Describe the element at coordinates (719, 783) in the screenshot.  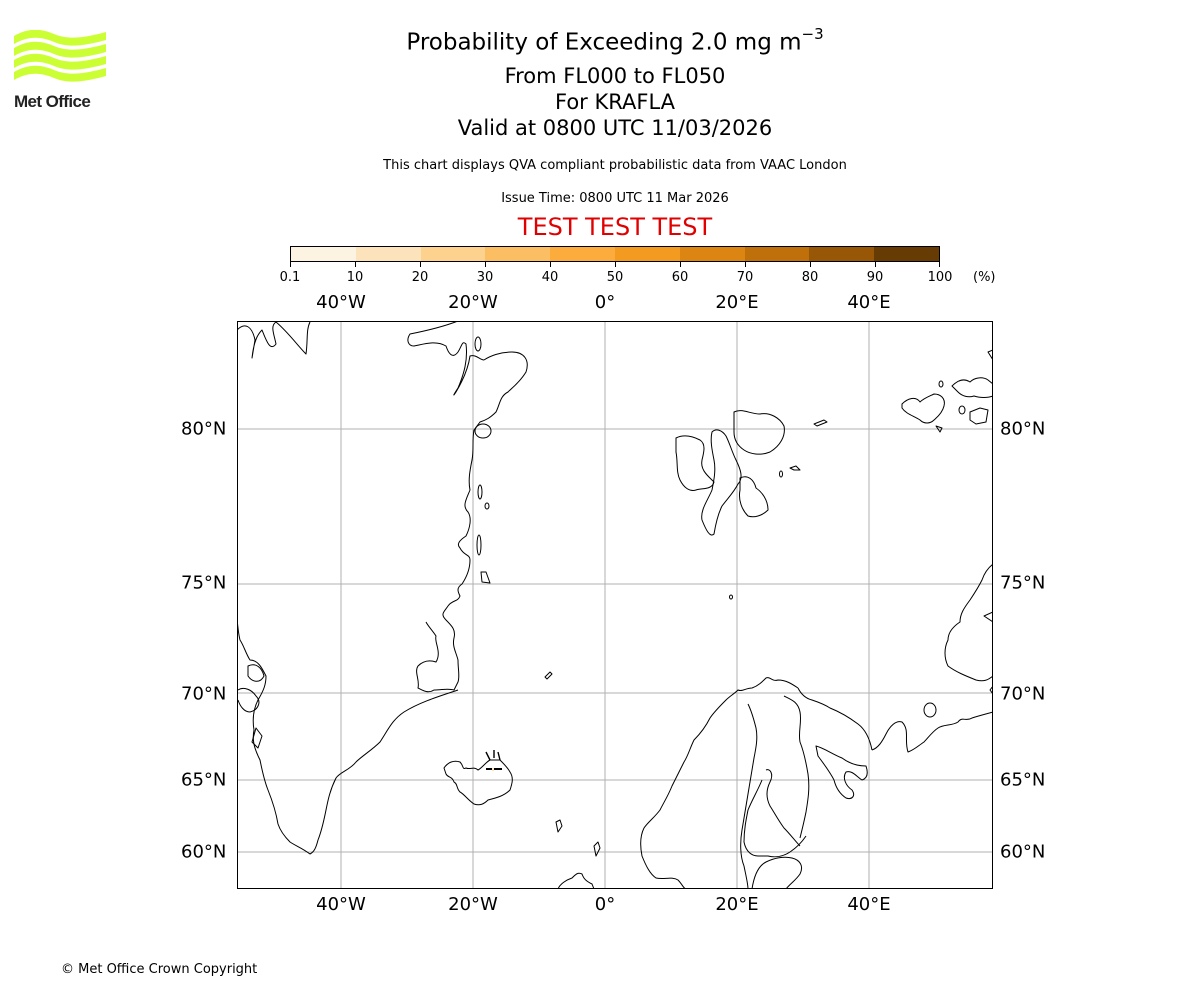
I see `coast-norway` at that location.